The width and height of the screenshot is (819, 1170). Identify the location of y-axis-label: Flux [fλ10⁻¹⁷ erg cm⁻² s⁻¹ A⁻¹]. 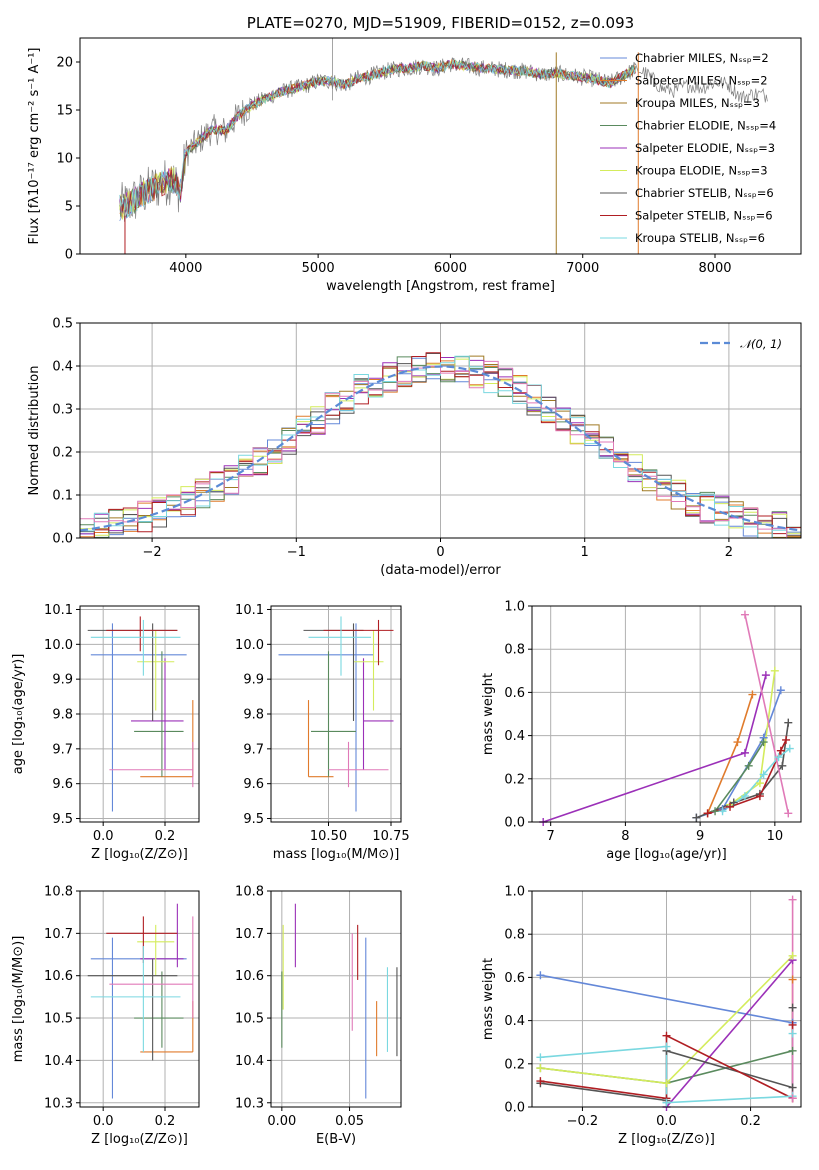
(34, 146).